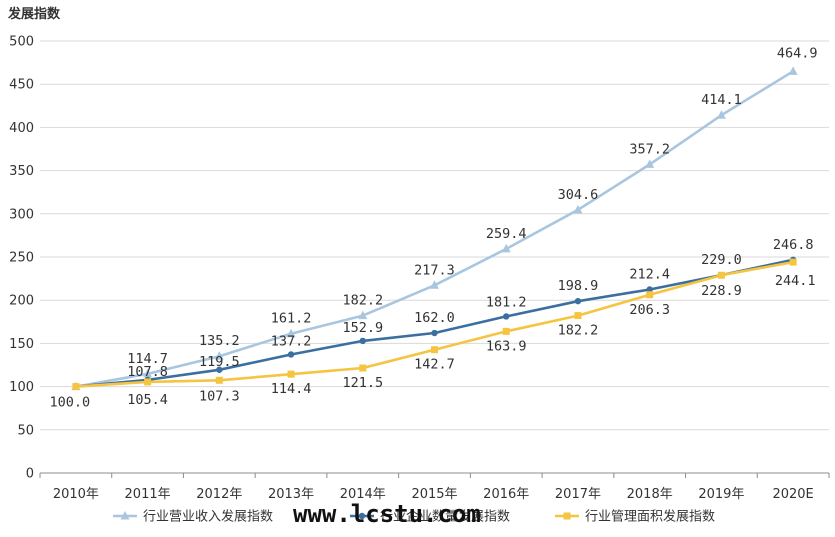 Image resolution: width=835 pixels, height=537 pixels. Describe the element at coordinates (434, 365) in the screenshot. I see `data-label-area: 142.7` at that location.